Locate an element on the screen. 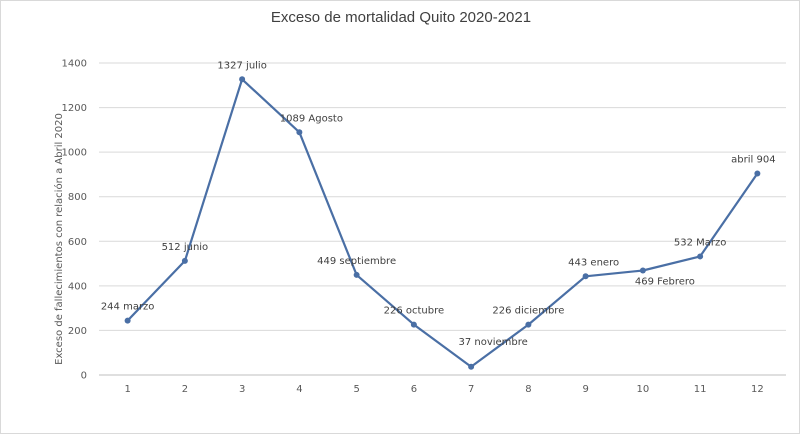 Image resolution: width=800 pixels, height=434 pixels. y-tick-label: 800 is located at coordinates (77, 197).